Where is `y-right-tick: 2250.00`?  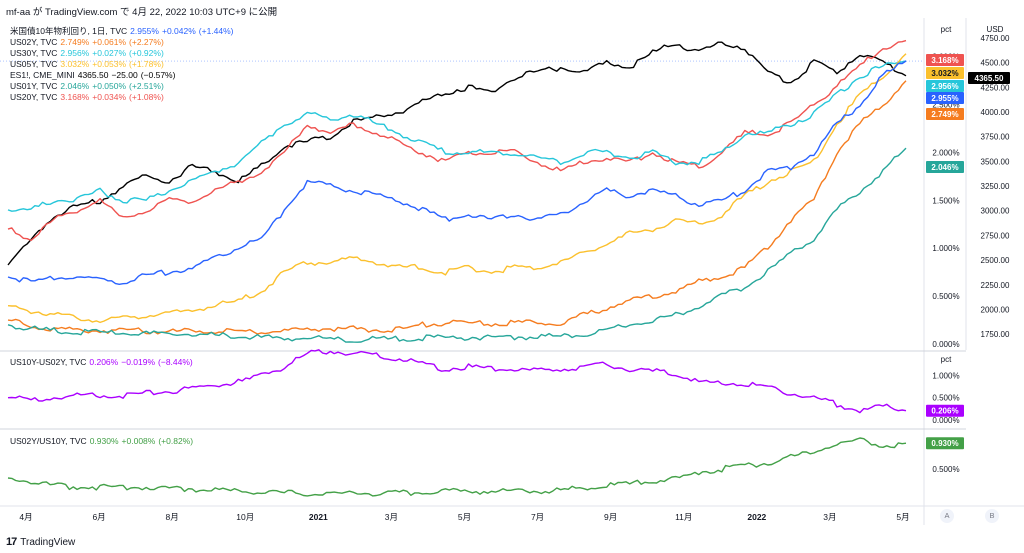
y-right-tick: 2250.00 is located at coordinates (995, 285).